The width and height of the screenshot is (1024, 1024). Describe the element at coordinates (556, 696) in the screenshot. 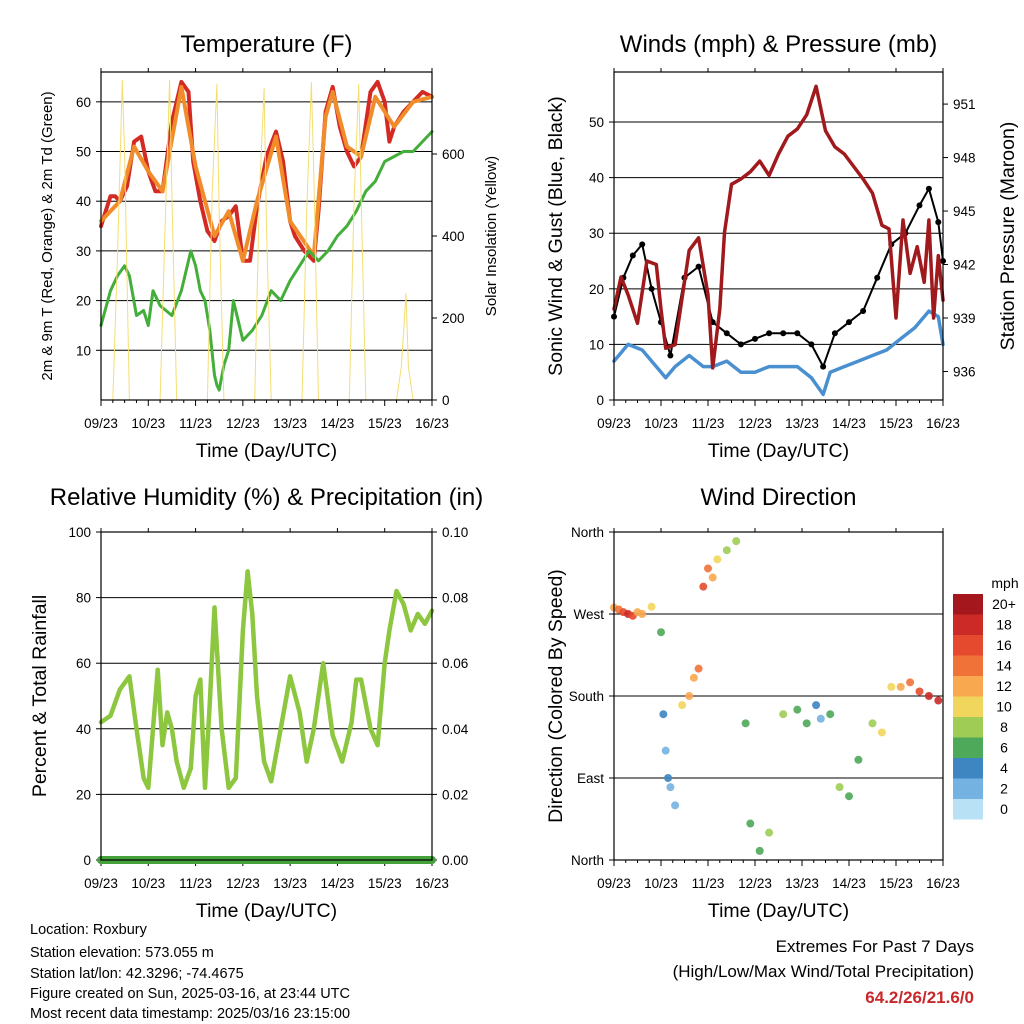

I see `y-axis-label: Direction (Colored By Speed)` at that location.